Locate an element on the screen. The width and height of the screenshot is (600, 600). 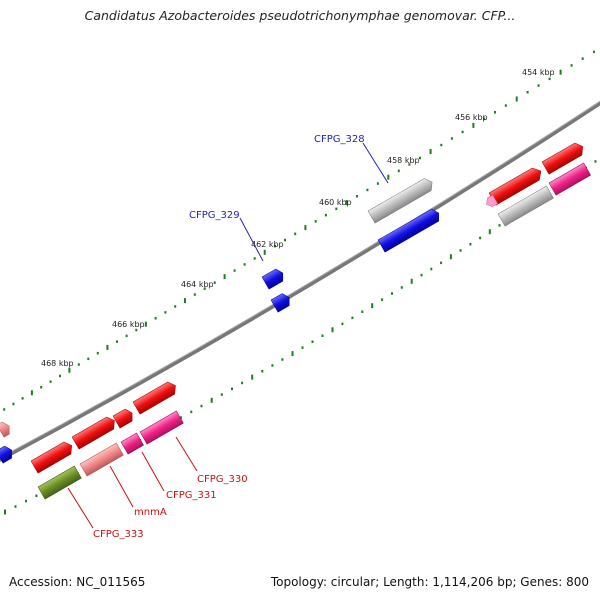
gene-left-salmon-edge is located at coordinates (6, 429).